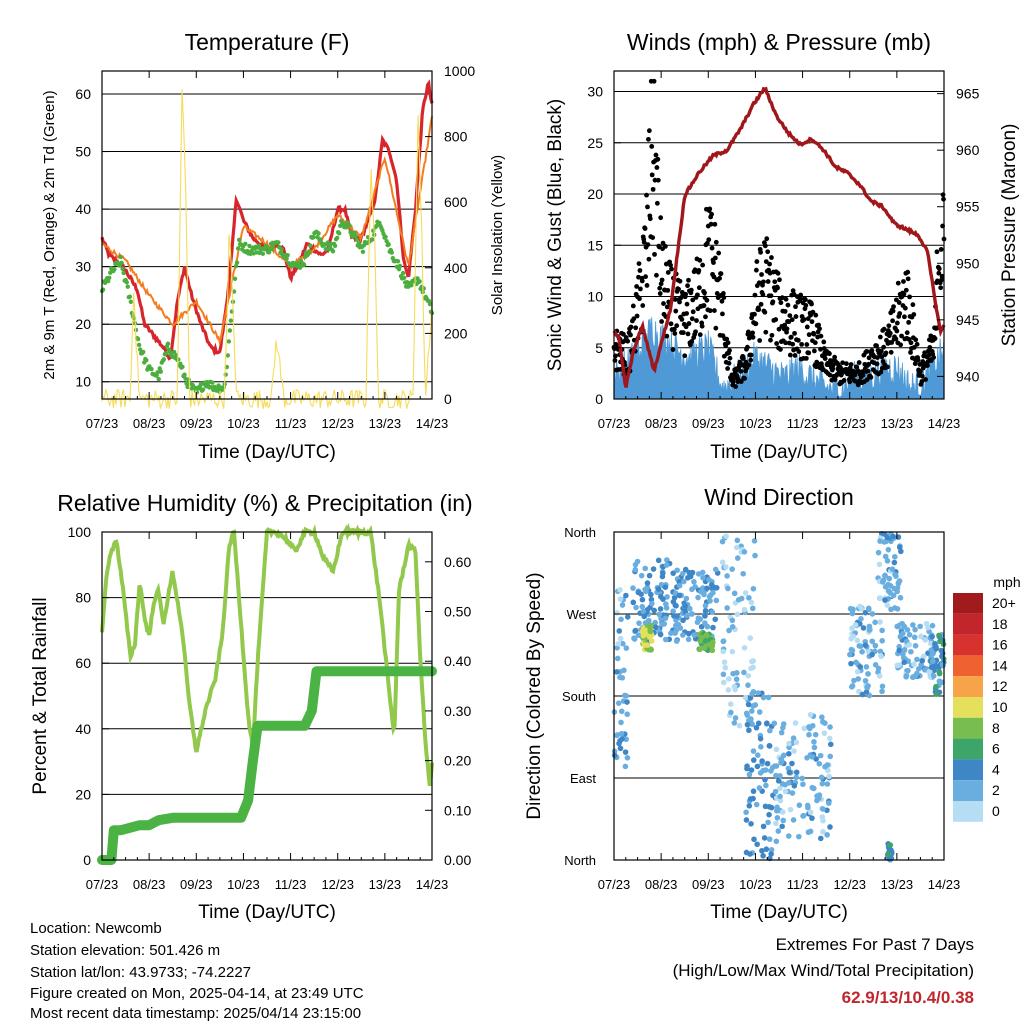 This screenshot has width=1024, height=1024. I want to click on humidity-ytick-label: 60, so click(83, 663).